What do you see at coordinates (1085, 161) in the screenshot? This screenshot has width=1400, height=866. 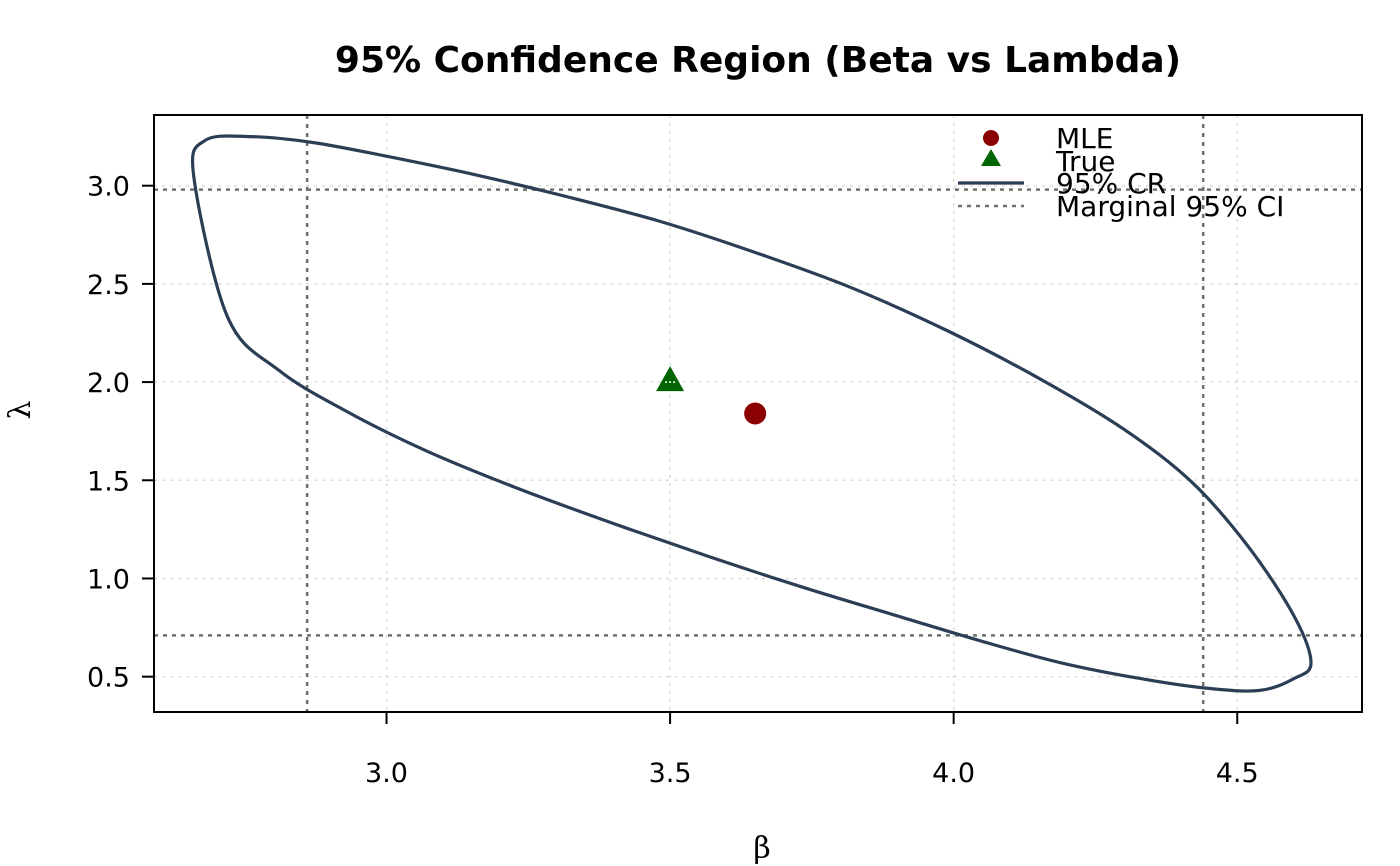 I see `legend-true-label: True` at bounding box center [1085, 161].